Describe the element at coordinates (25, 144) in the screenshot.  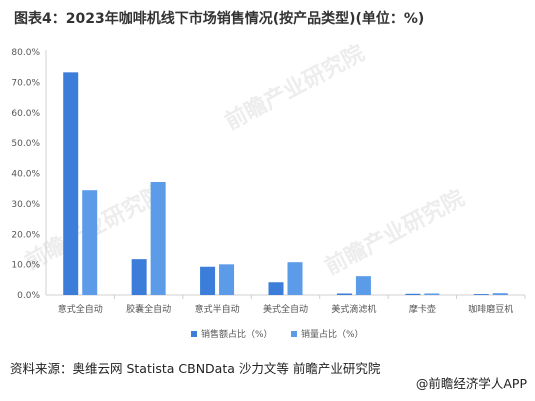
I see `y-tick-label: 50.0%` at that location.